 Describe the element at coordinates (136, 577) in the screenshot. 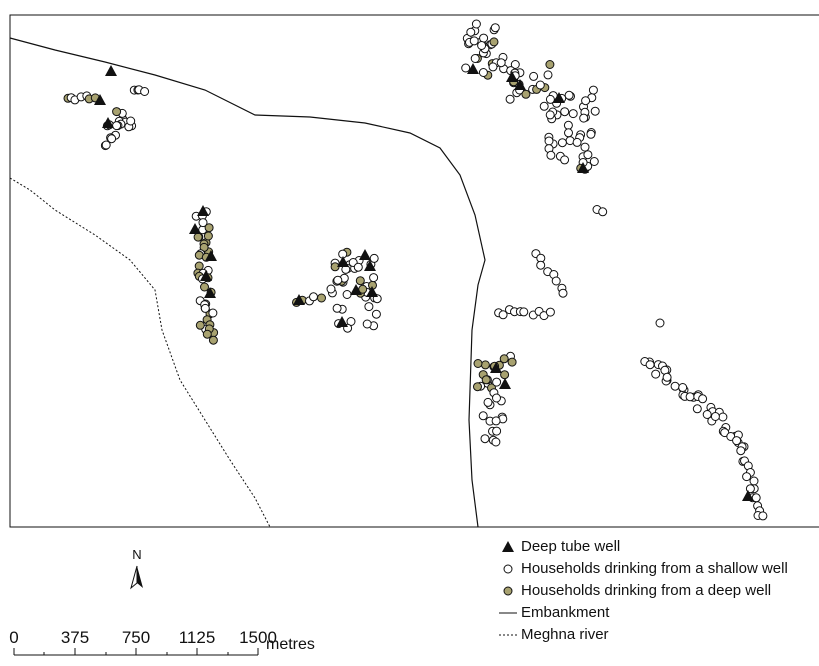

I see `north-arrow-icon` at that location.